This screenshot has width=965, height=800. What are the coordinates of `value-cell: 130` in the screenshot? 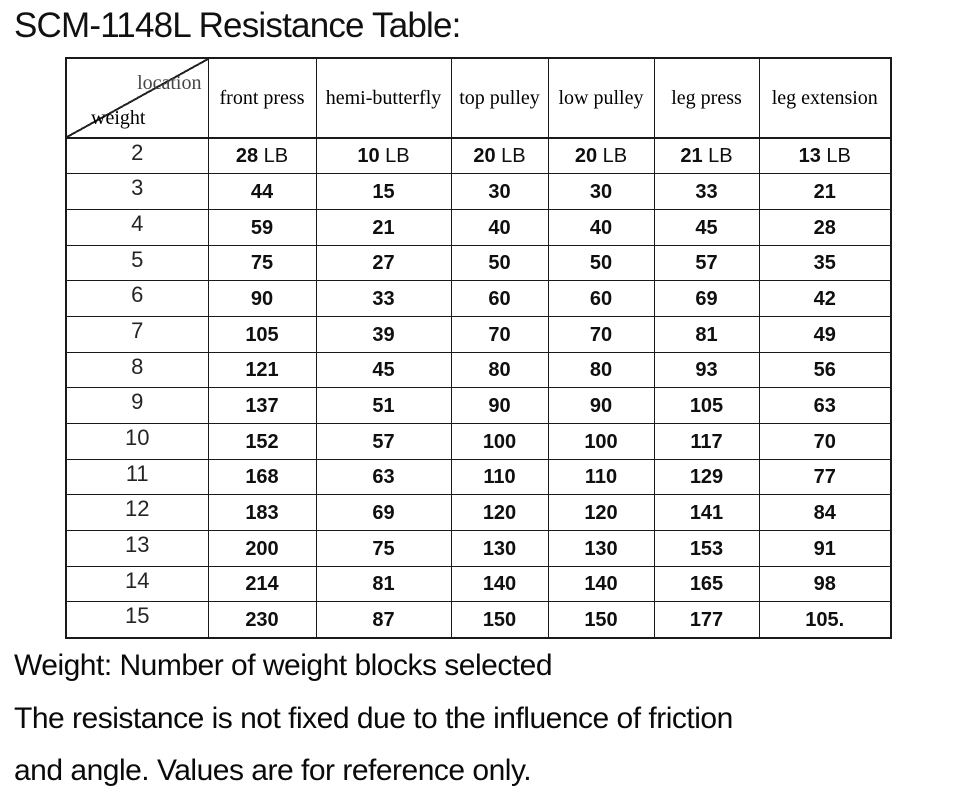 It's located at (601, 548).